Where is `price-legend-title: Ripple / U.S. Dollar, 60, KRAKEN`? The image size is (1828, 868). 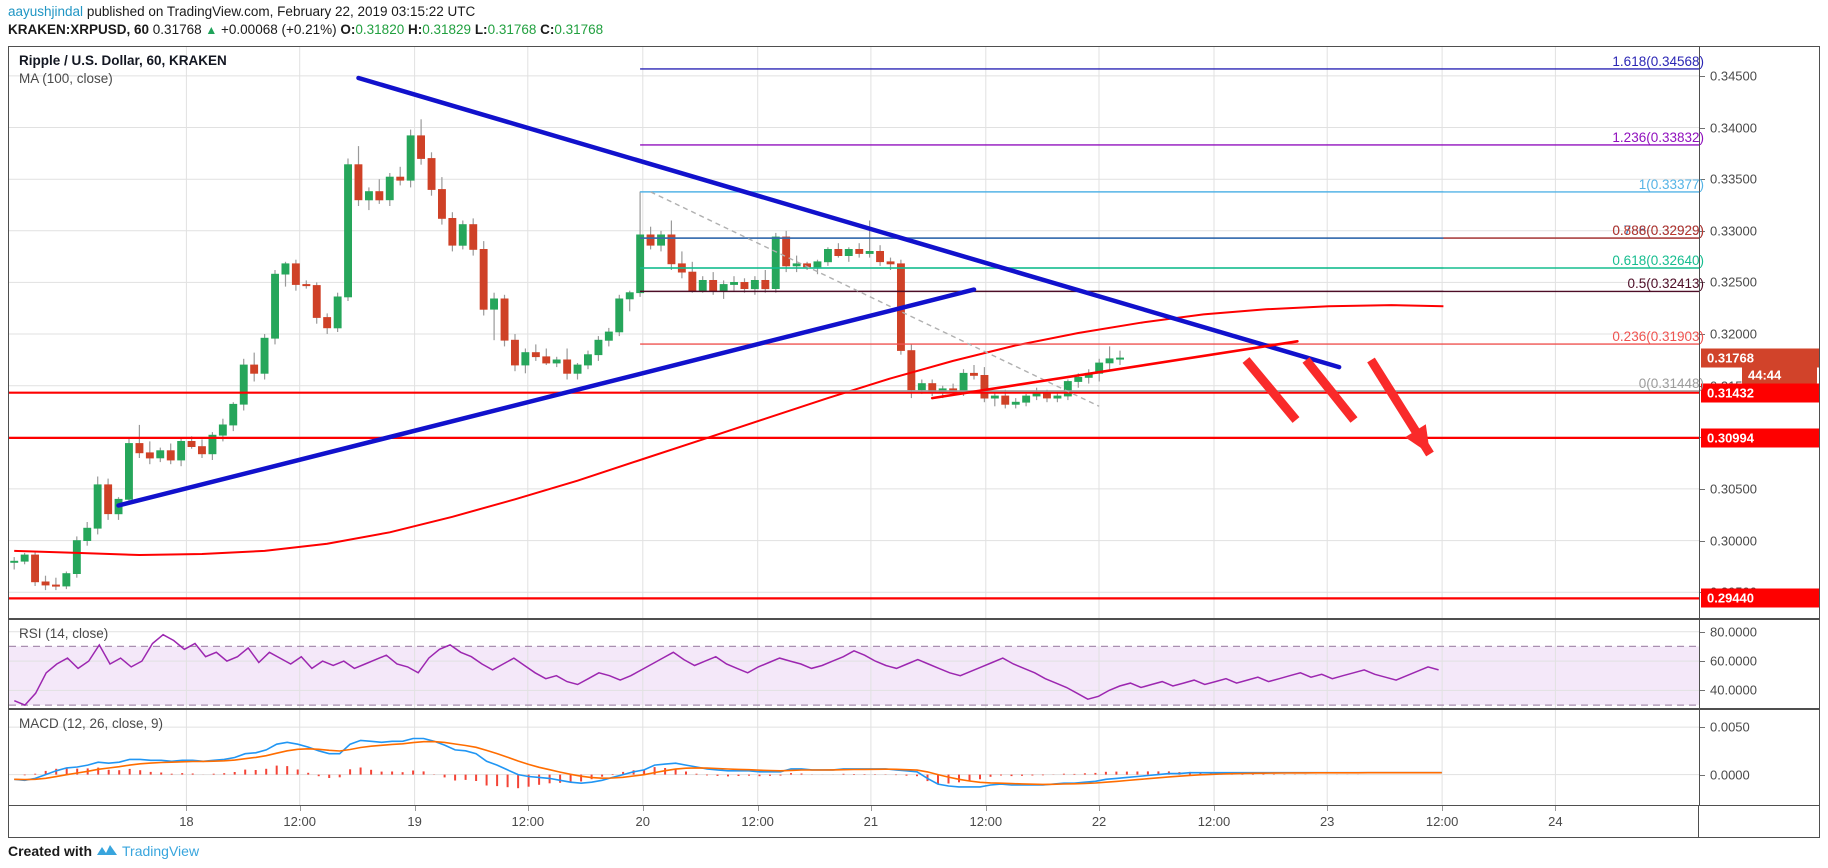
price-legend-title: Ripple / U.S. Dollar, 60, KRAKEN is located at coordinates (123, 60).